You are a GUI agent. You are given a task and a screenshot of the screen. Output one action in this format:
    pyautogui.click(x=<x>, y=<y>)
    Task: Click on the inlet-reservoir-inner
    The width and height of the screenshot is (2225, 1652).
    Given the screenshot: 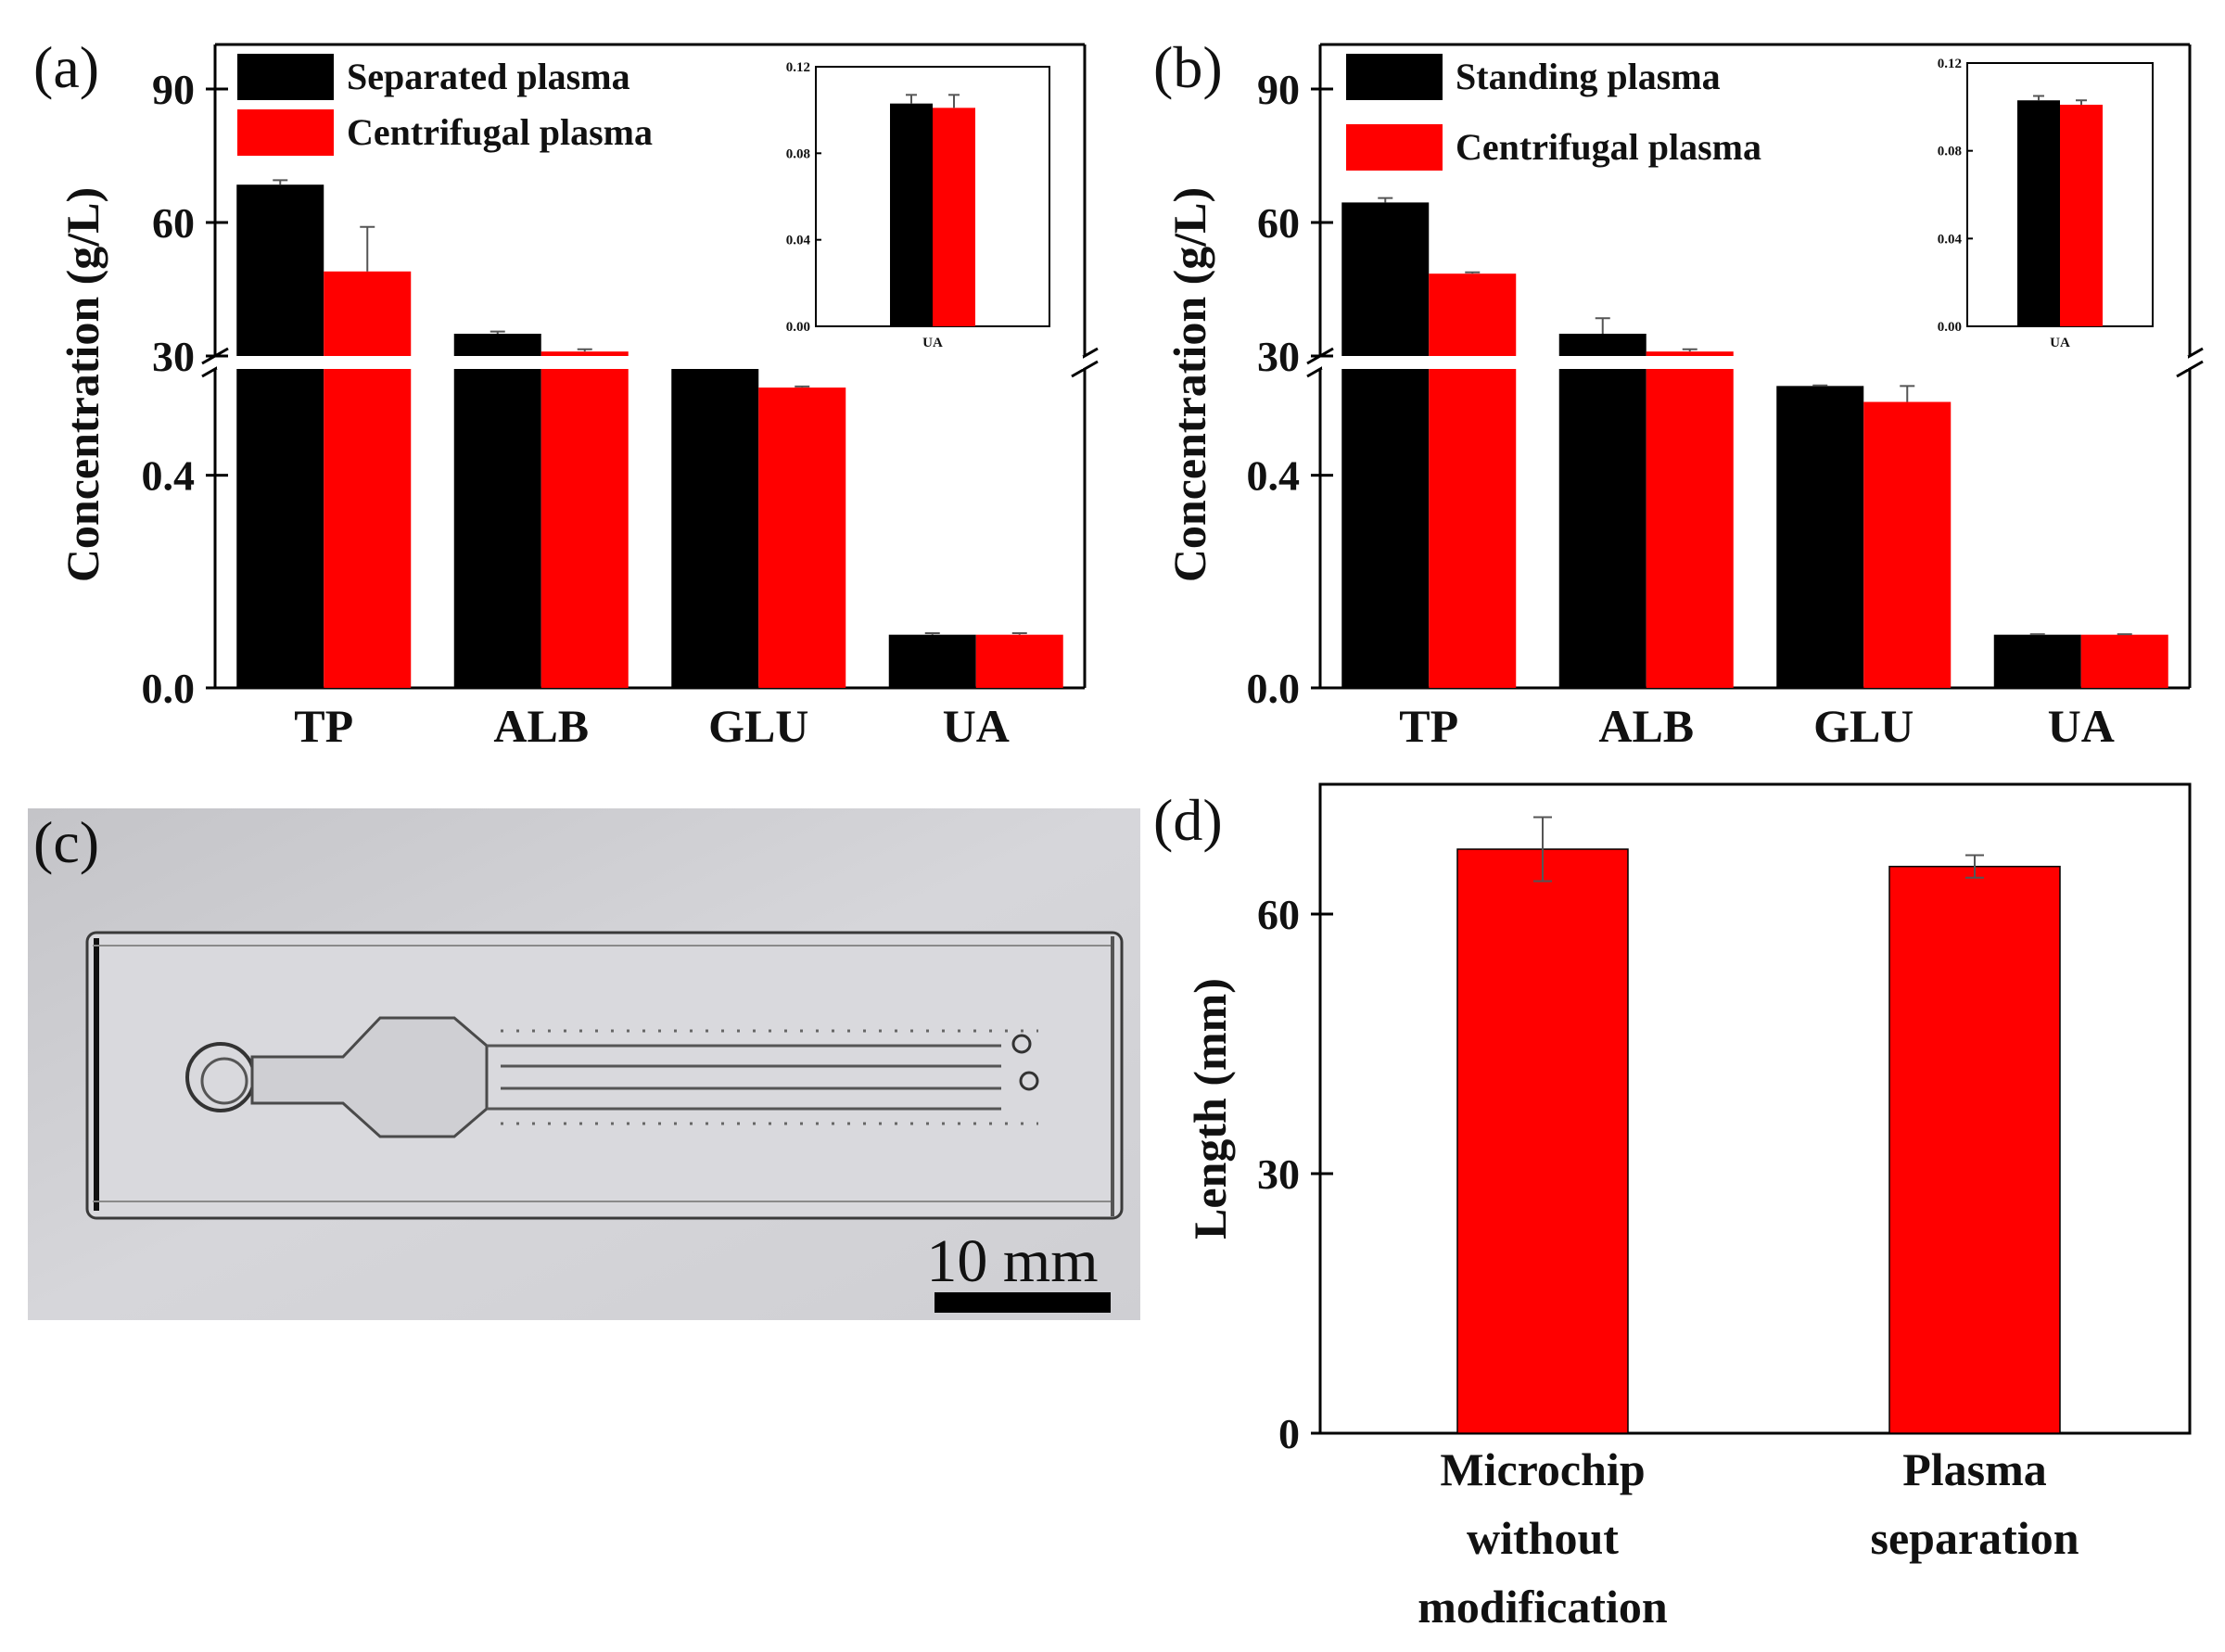 What is the action you would take?
    pyautogui.click(x=224, y=1081)
    